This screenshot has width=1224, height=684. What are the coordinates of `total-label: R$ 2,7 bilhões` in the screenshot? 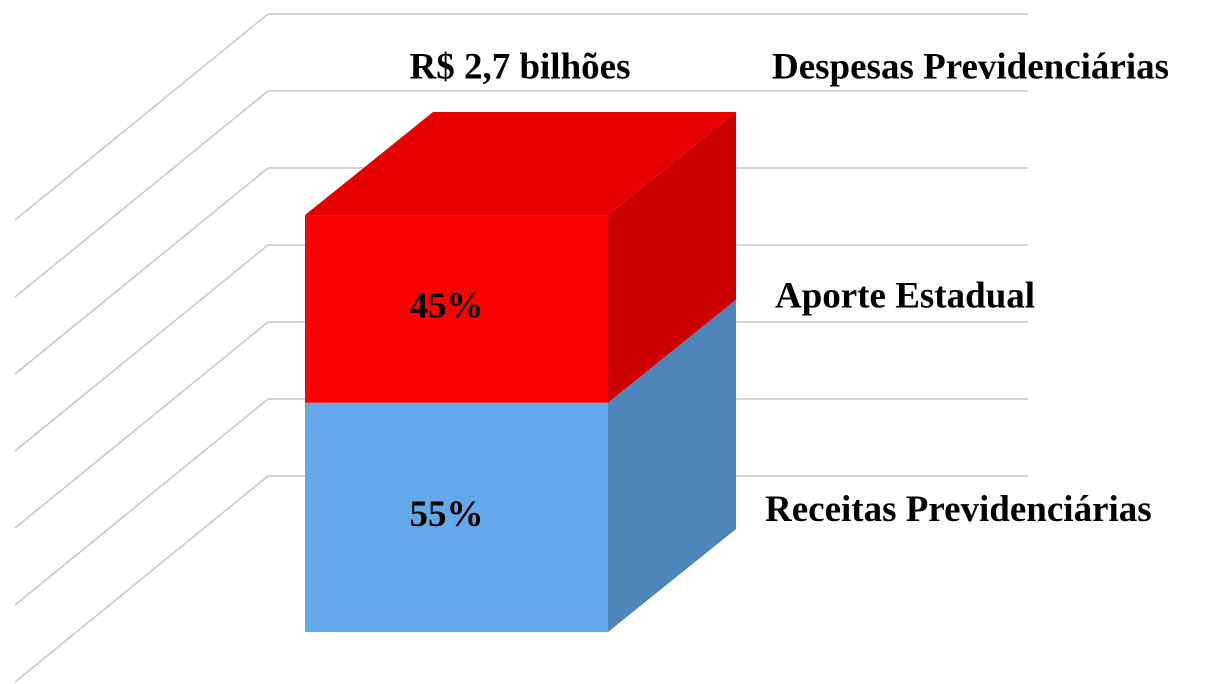 It's located at (519, 66).